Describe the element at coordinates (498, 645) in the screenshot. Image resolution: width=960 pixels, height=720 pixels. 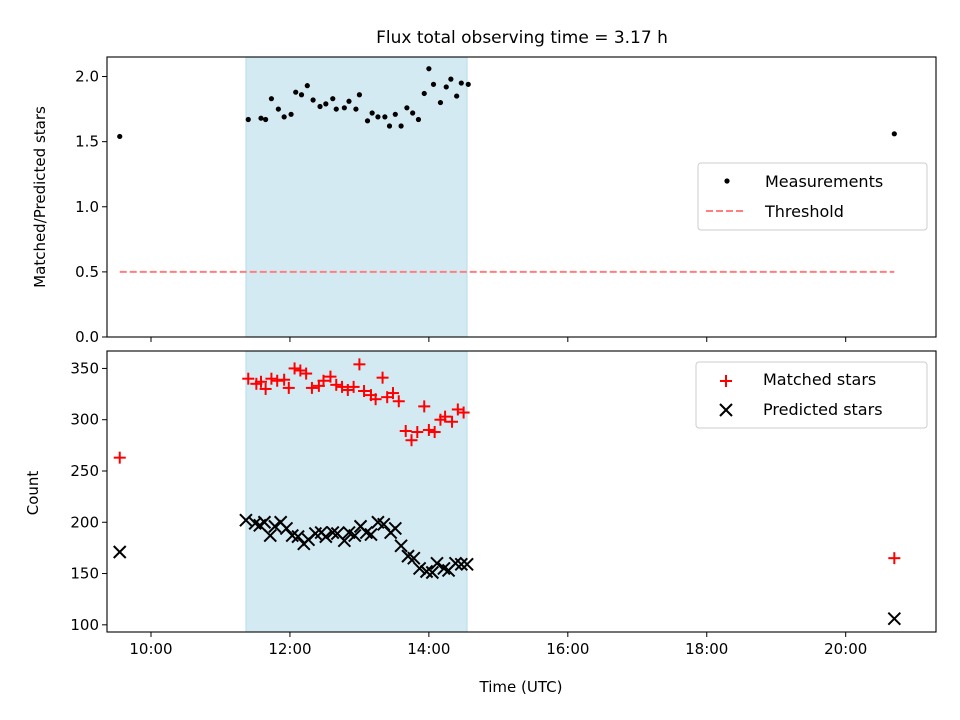
I see `count-x-ticks: 10:00 12:00 14:00 16:00 18:00 20:00` at that location.